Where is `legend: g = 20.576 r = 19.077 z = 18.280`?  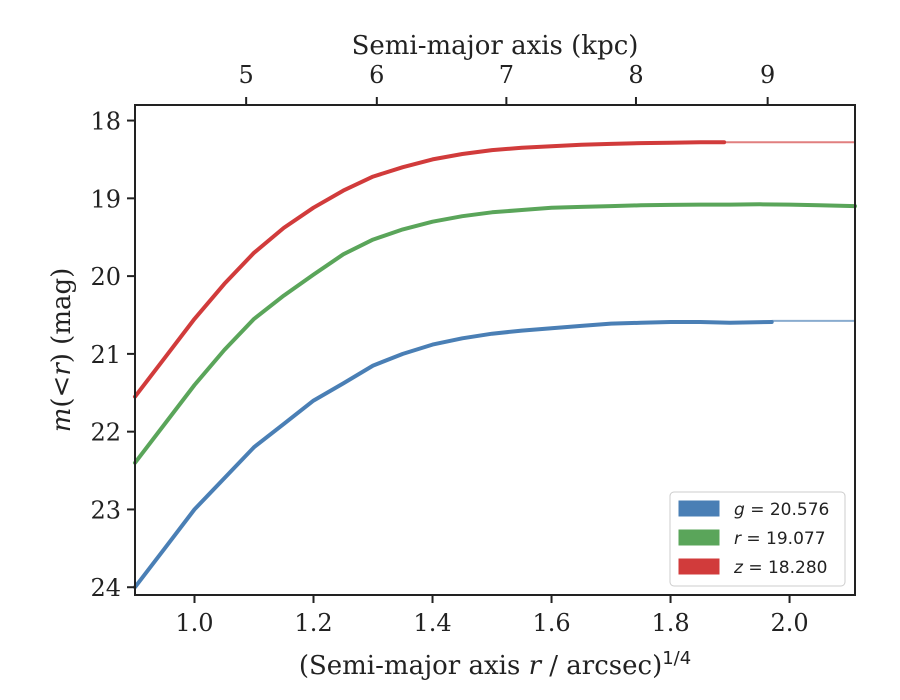 legend: g = 20.576 r = 19.077 z = 18.280 is located at coordinates (757, 539).